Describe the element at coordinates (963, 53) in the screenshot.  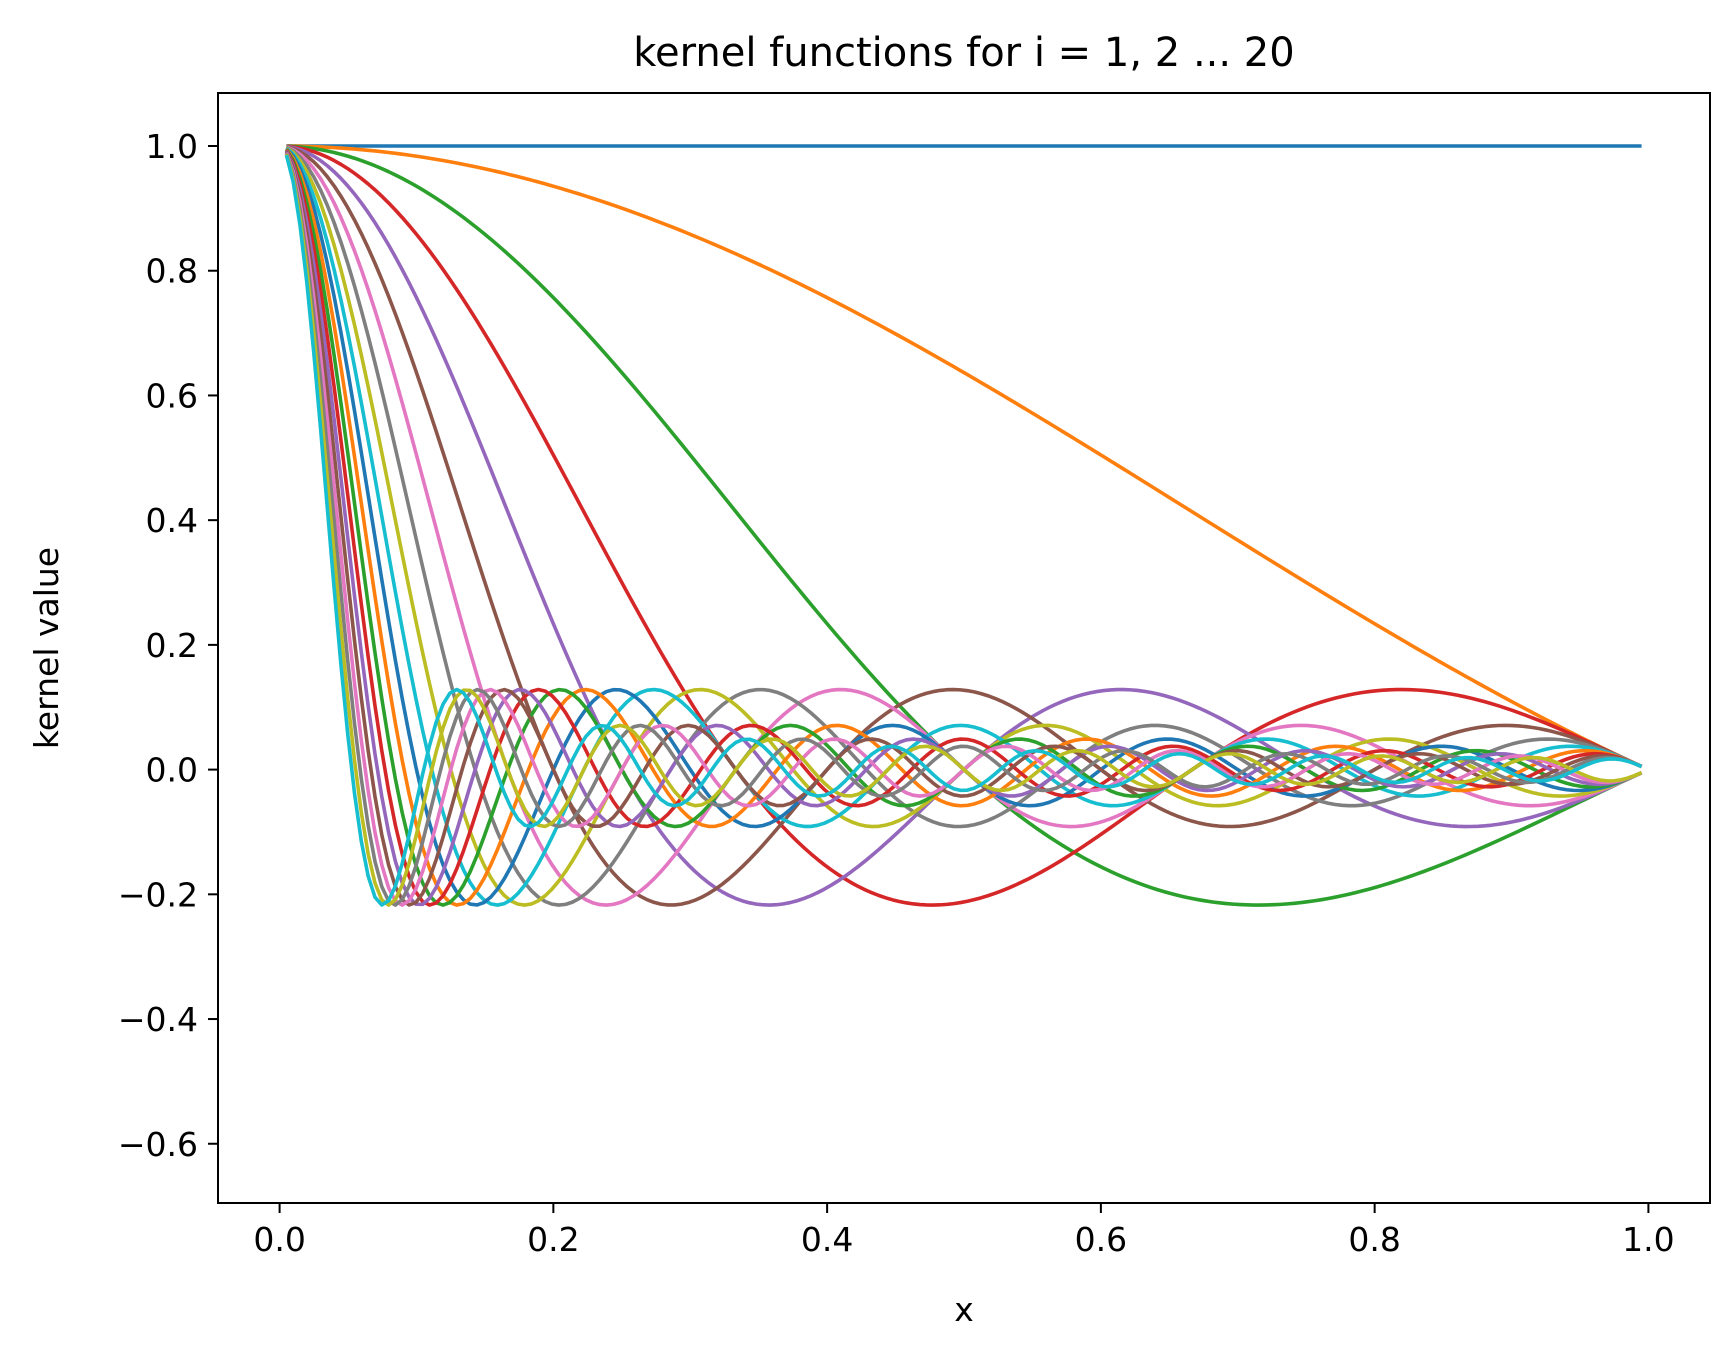
I see `chart-title: kernel functions for i = 1, 2 ... 20` at that location.